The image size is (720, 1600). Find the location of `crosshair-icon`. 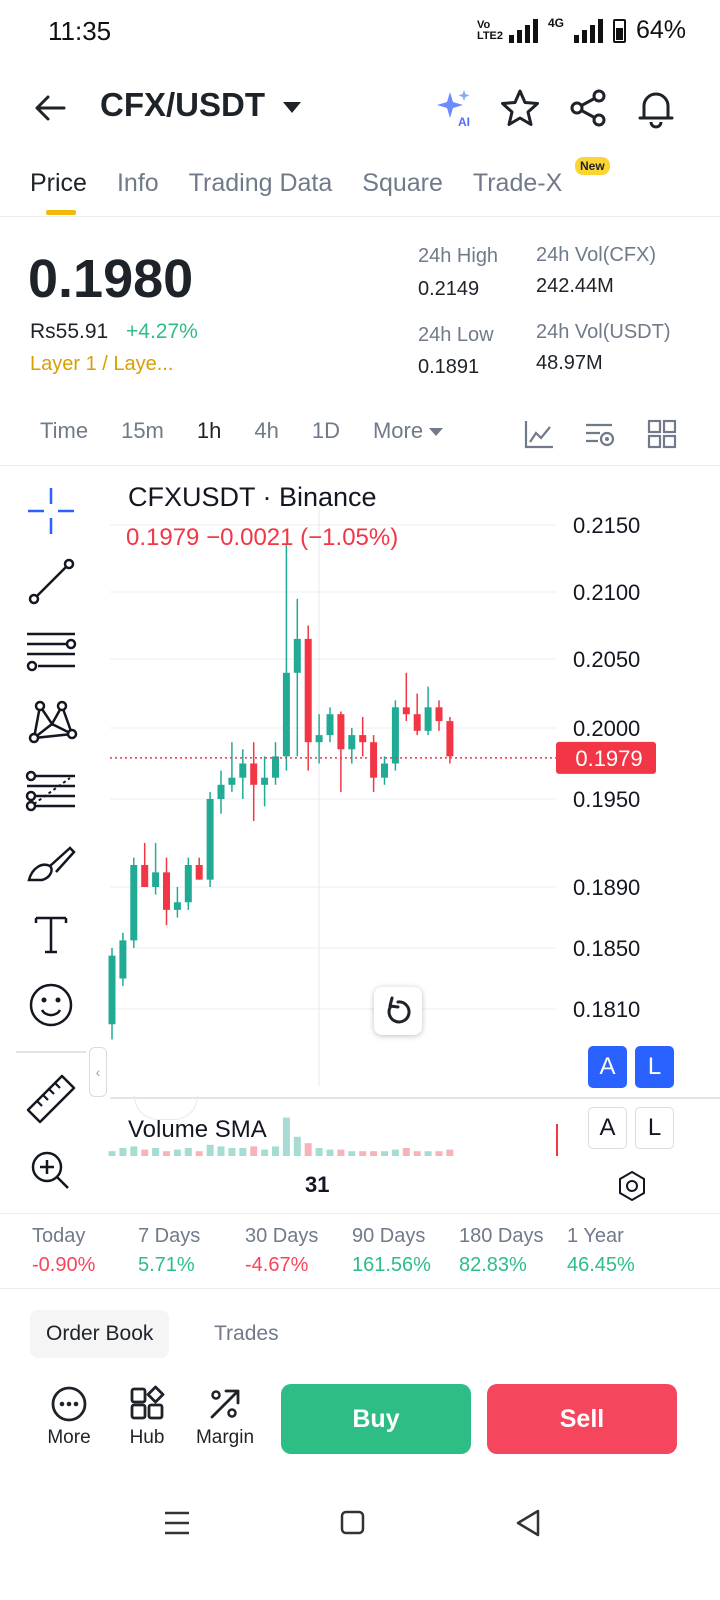

crosshair-icon is located at coordinates (51, 511).